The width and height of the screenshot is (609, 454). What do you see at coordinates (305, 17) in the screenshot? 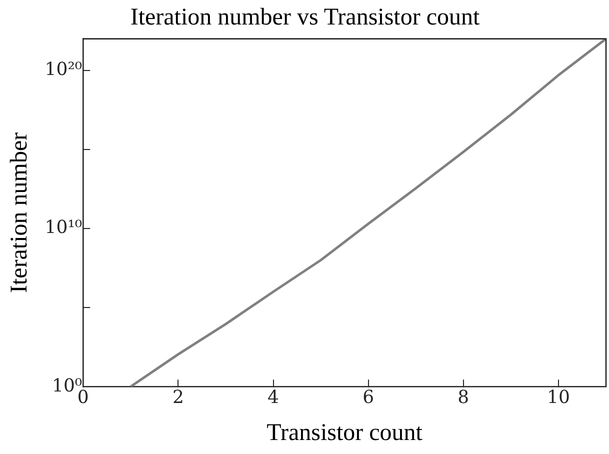
I see `chart-title: Iteration number vs Transistor count` at bounding box center [305, 17].